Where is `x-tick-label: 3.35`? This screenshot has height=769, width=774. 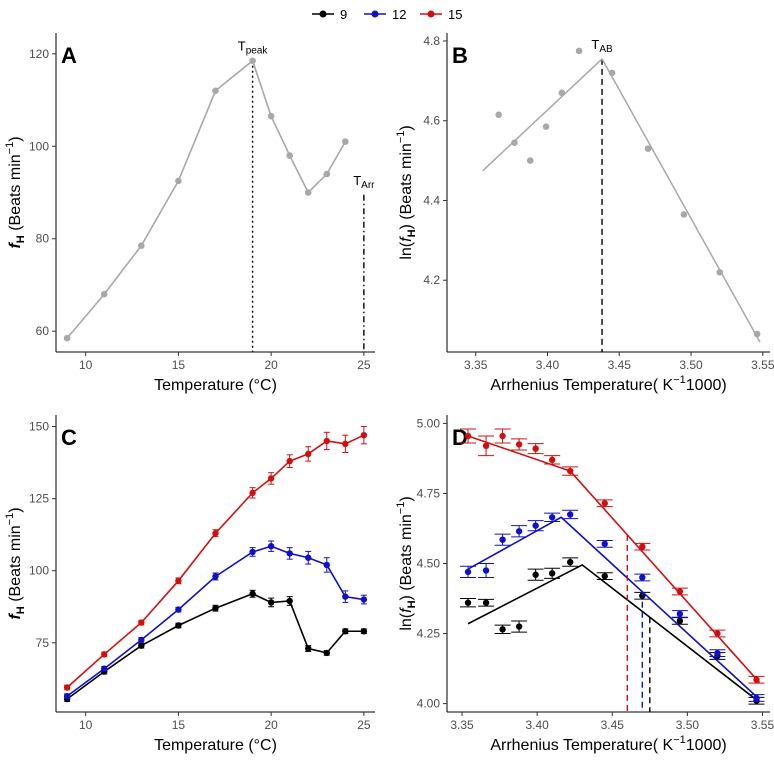 x-tick-label: 3.35 is located at coordinates (462, 725).